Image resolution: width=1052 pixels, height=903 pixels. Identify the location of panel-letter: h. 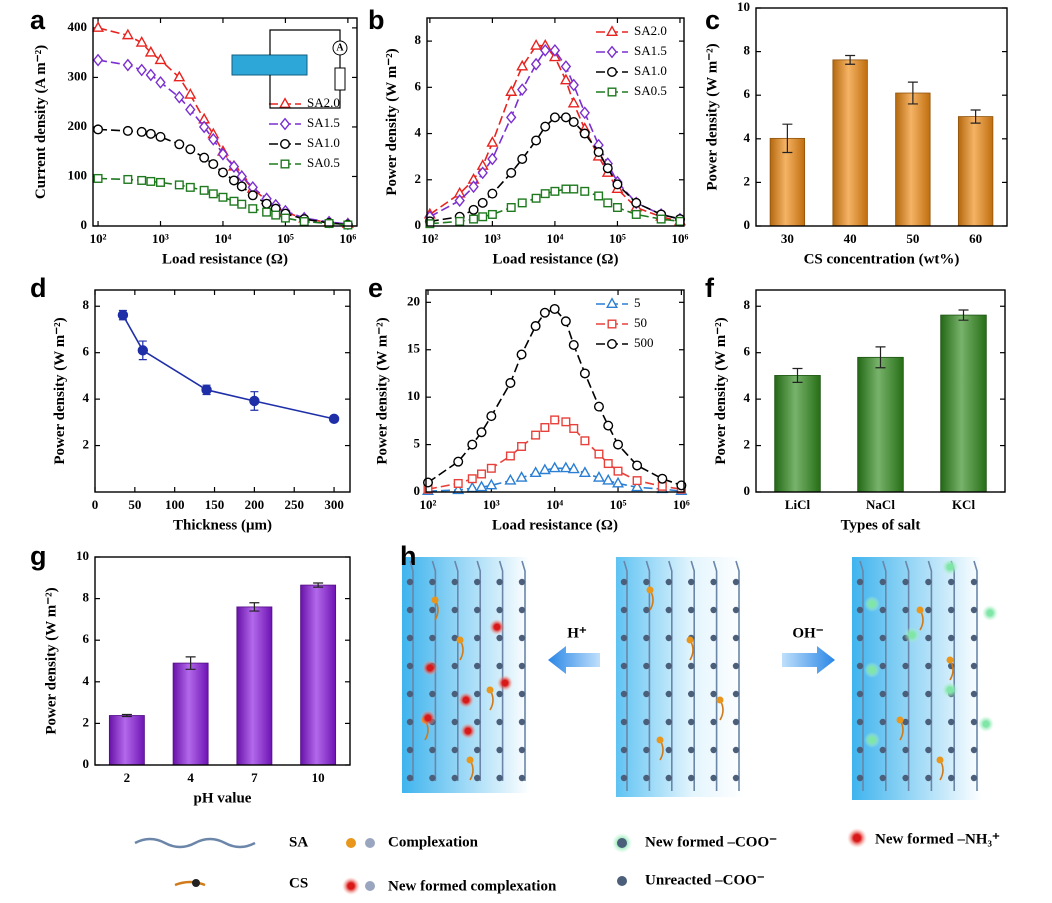
(408, 556).